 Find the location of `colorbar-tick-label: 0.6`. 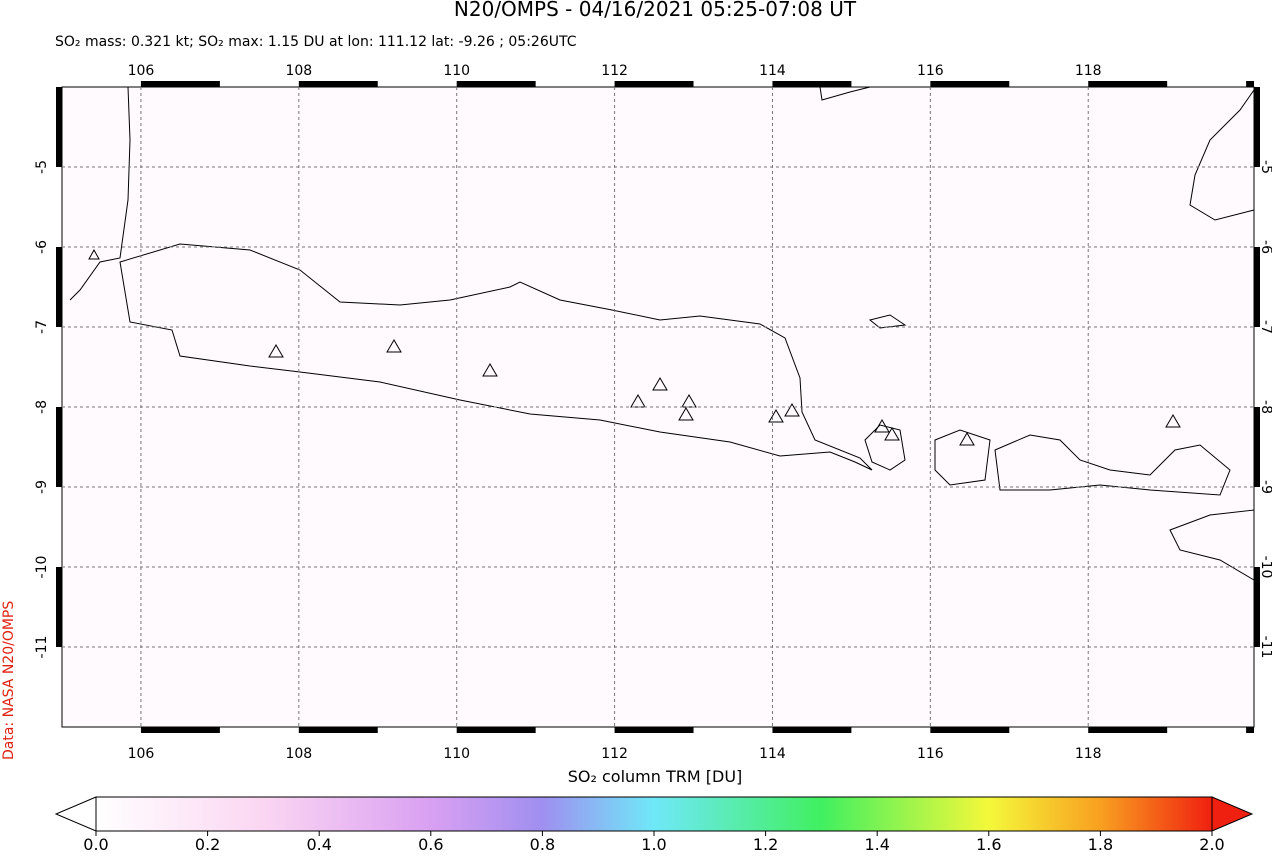

colorbar-tick-label: 0.6 is located at coordinates (430, 844).